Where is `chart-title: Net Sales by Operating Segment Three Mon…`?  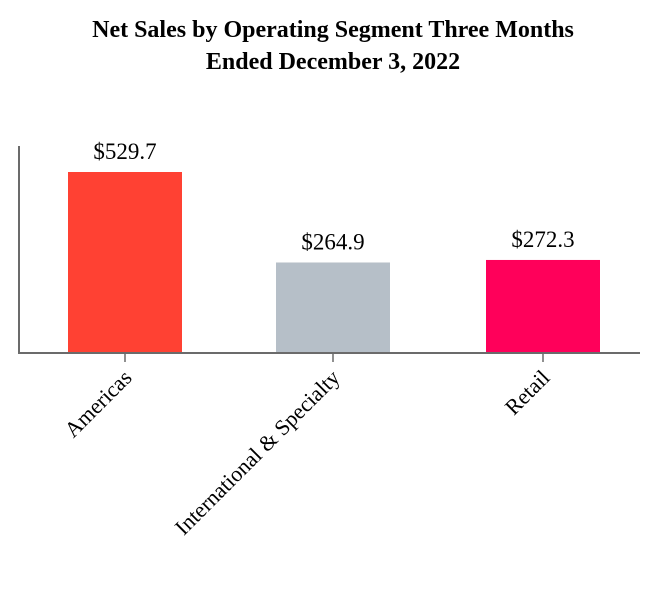
chart-title: Net Sales by Operating Segment Three Mon… is located at coordinates (333, 46).